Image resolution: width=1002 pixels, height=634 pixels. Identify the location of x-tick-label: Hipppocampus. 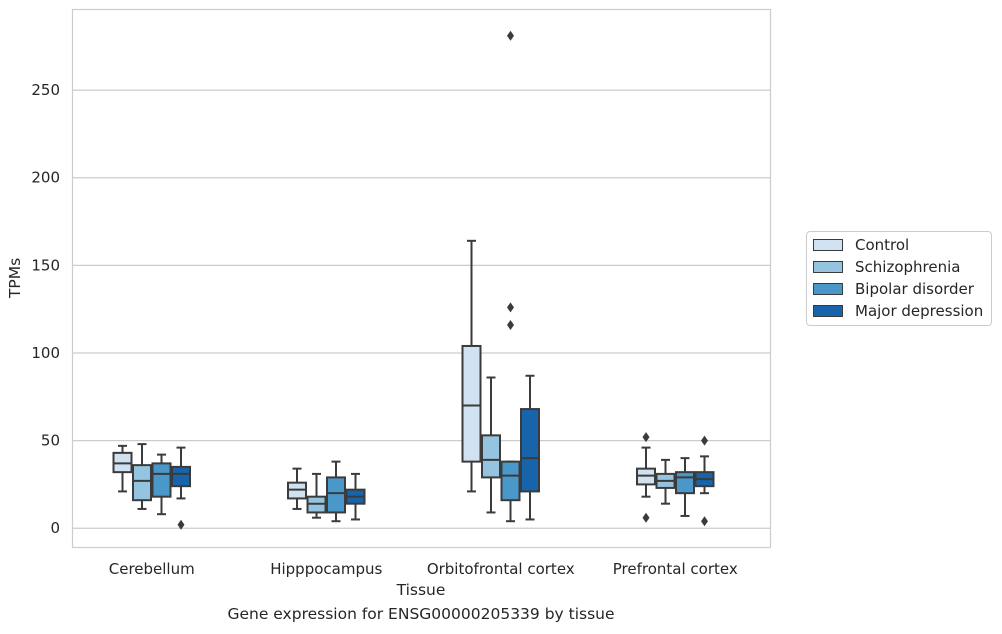
(326, 569).